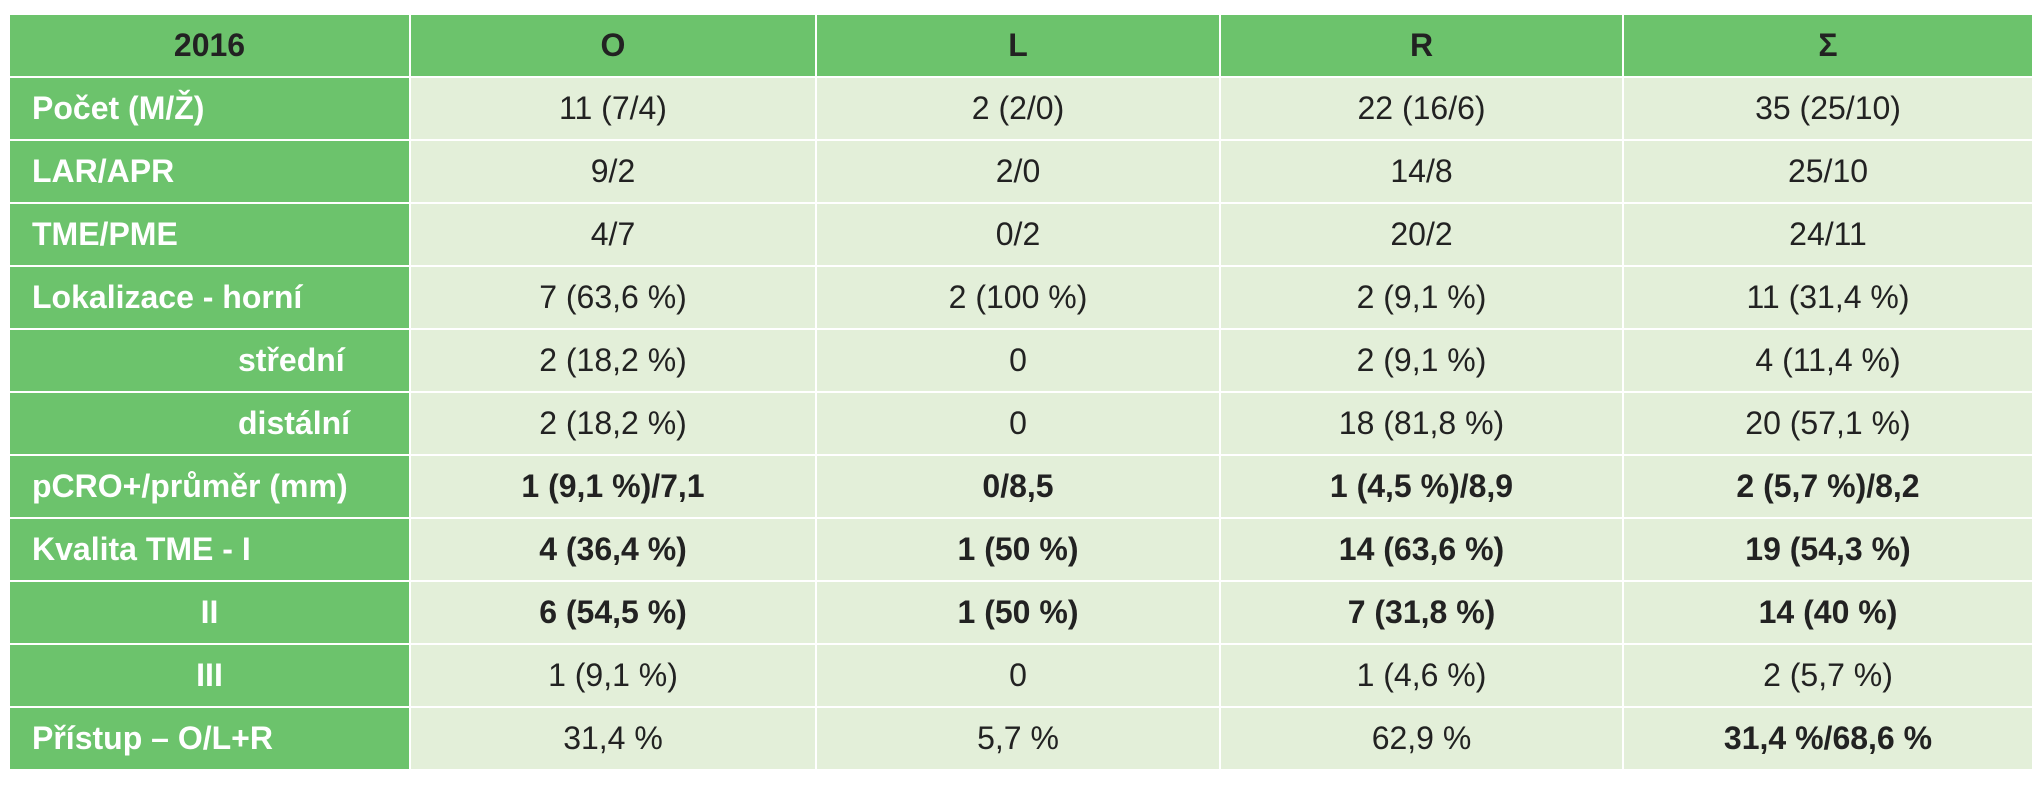 The width and height of the screenshot is (2041, 800). I want to click on cell-l: 5,7 %, so click(1018, 738).